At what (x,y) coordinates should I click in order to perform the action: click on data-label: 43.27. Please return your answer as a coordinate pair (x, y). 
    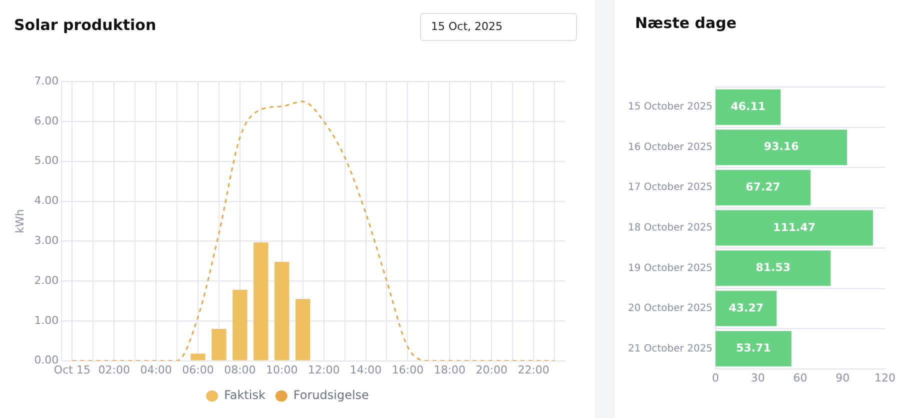
    Looking at the image, I should click on (746, 307).